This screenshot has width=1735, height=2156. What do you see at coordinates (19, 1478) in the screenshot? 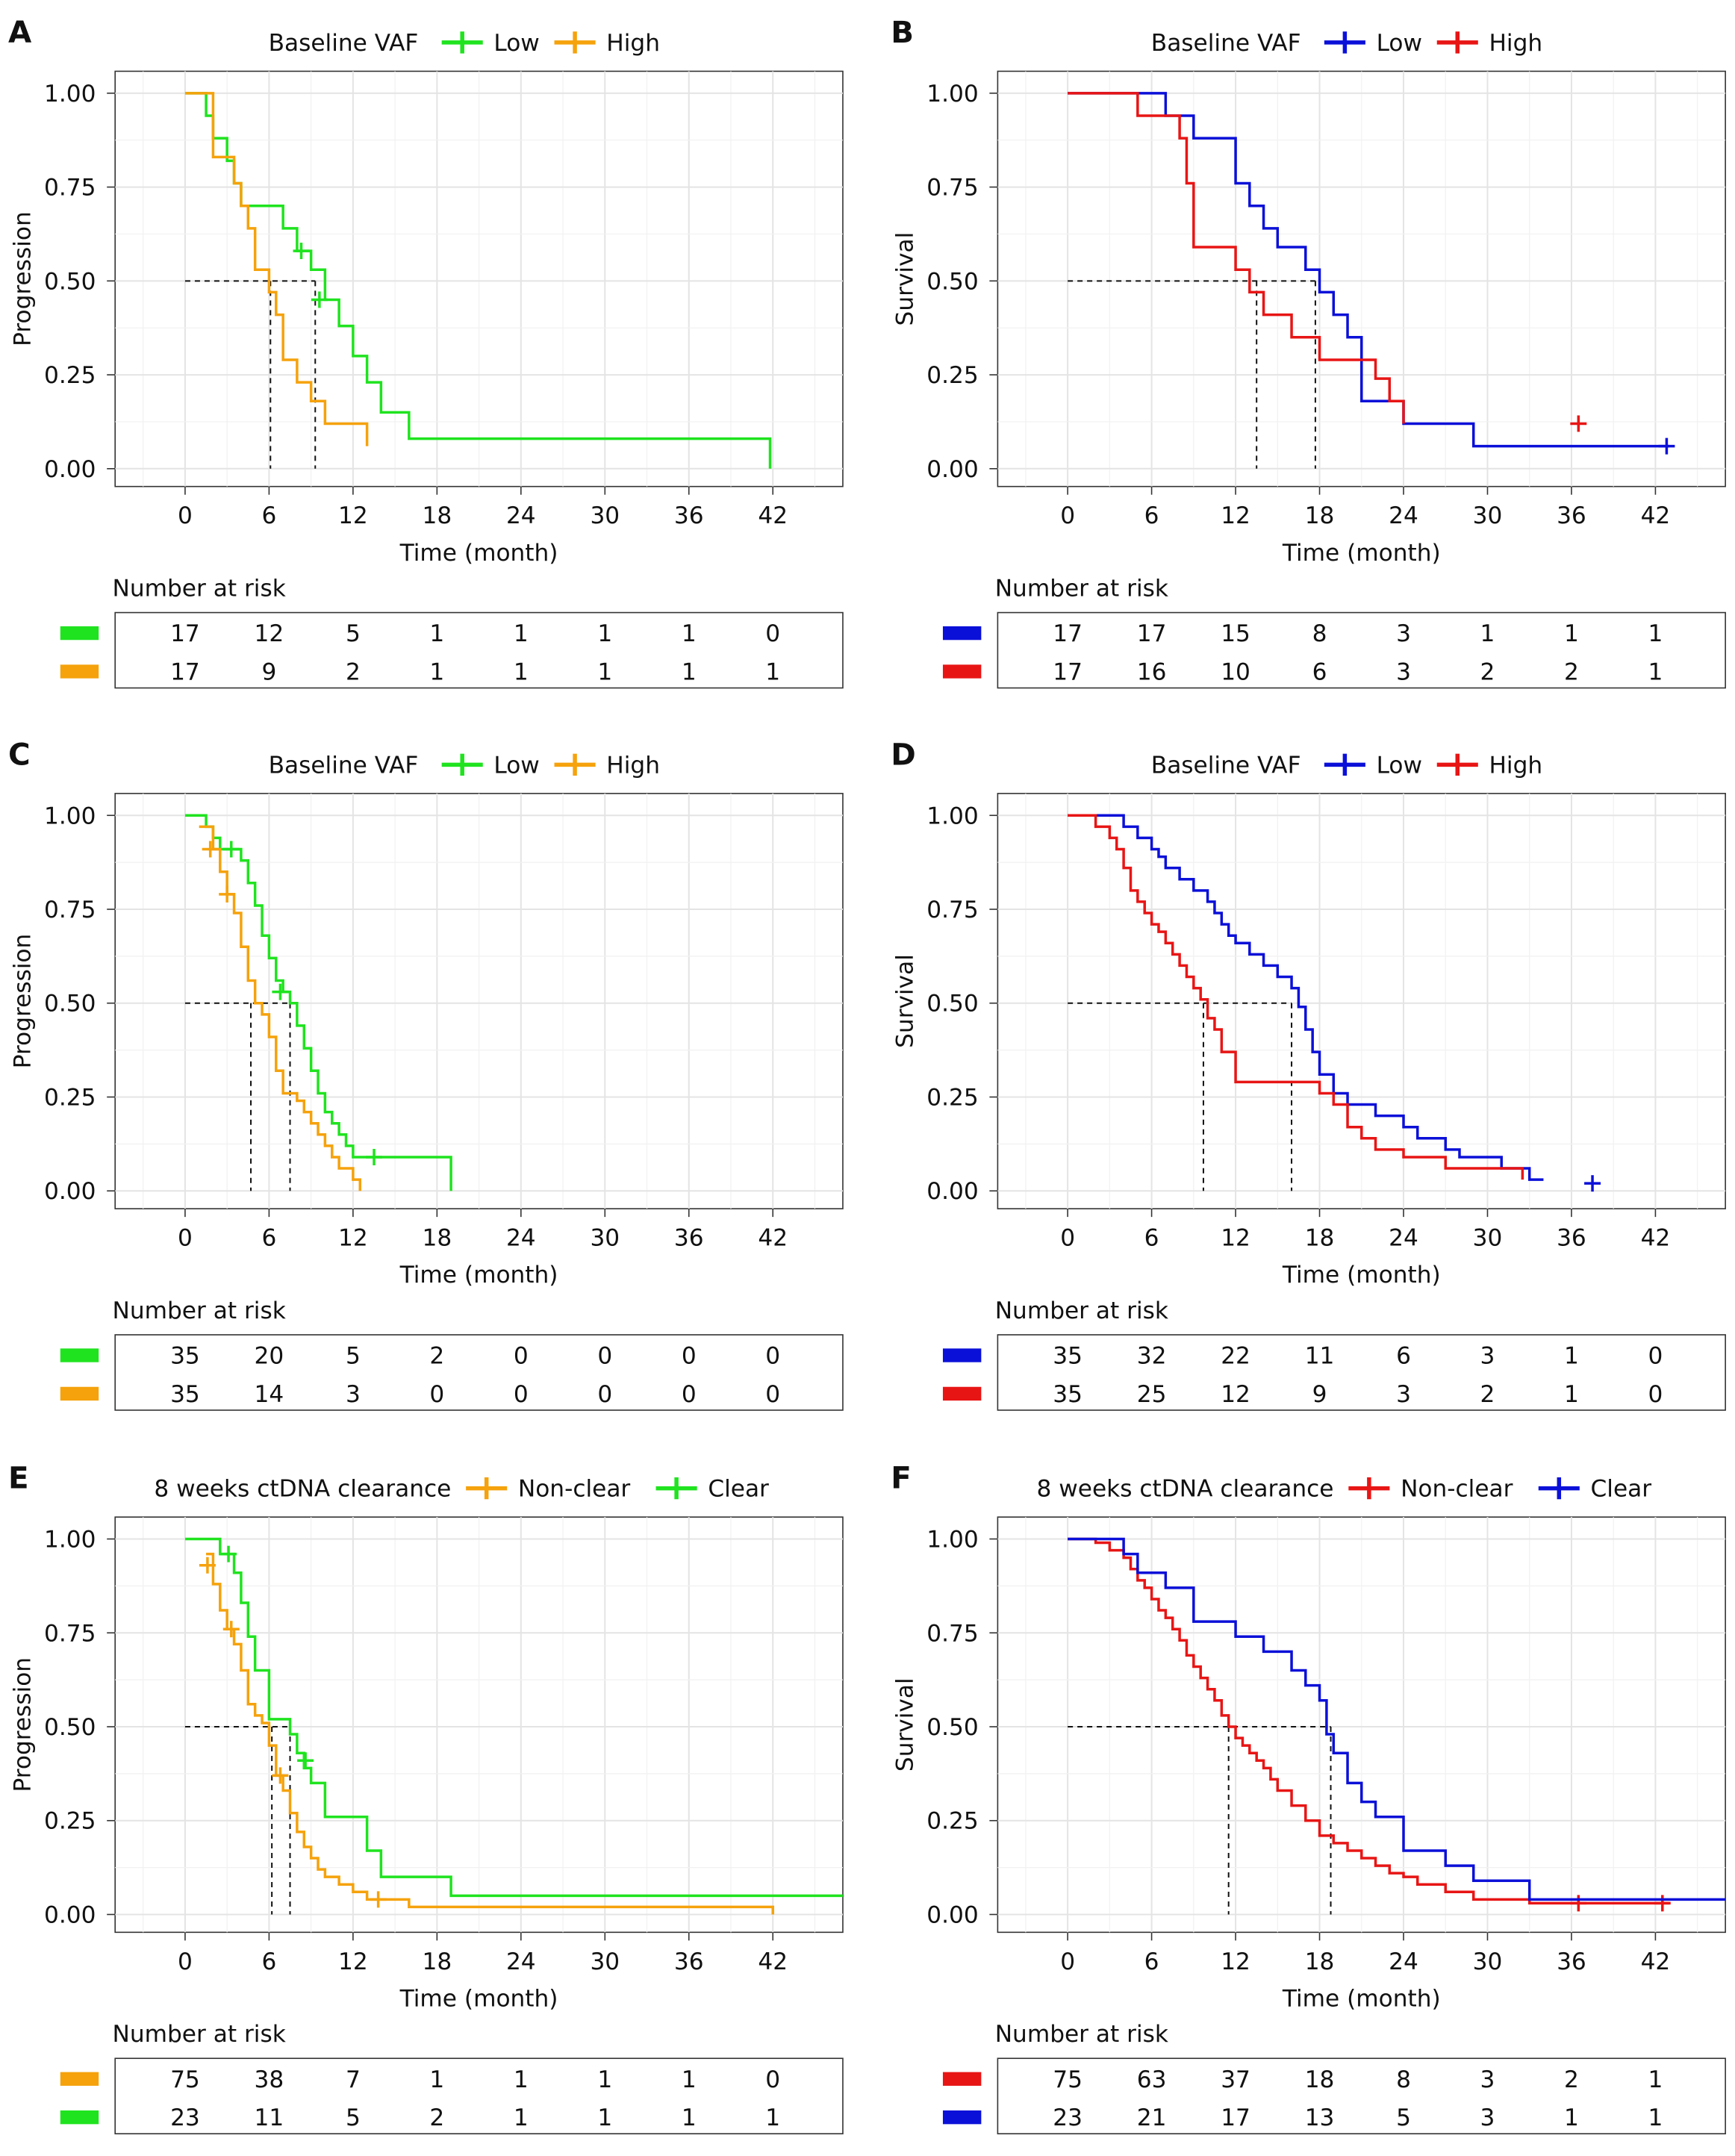
I see `panel-letter: E` at bounding box center [19, 1478].